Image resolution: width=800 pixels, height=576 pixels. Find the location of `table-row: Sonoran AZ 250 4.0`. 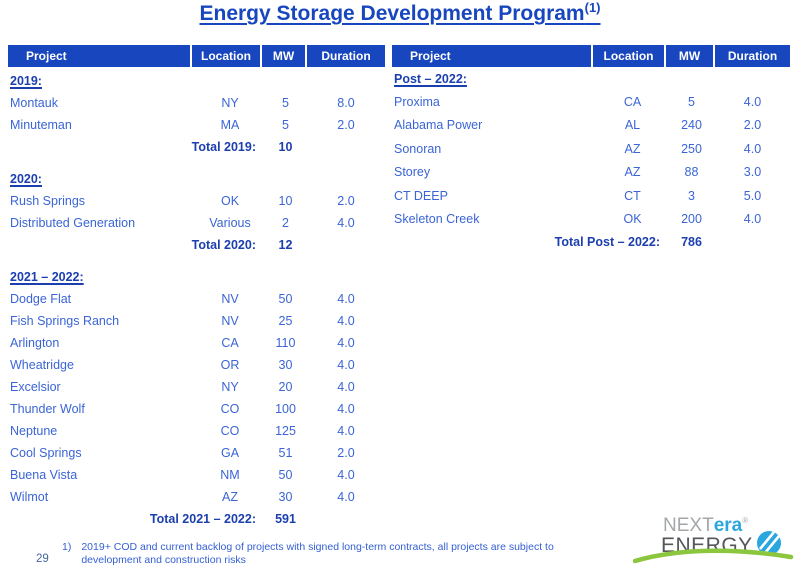

table-row: Sonoran AZ 250 4.0 is located at coordinates (591, 148).